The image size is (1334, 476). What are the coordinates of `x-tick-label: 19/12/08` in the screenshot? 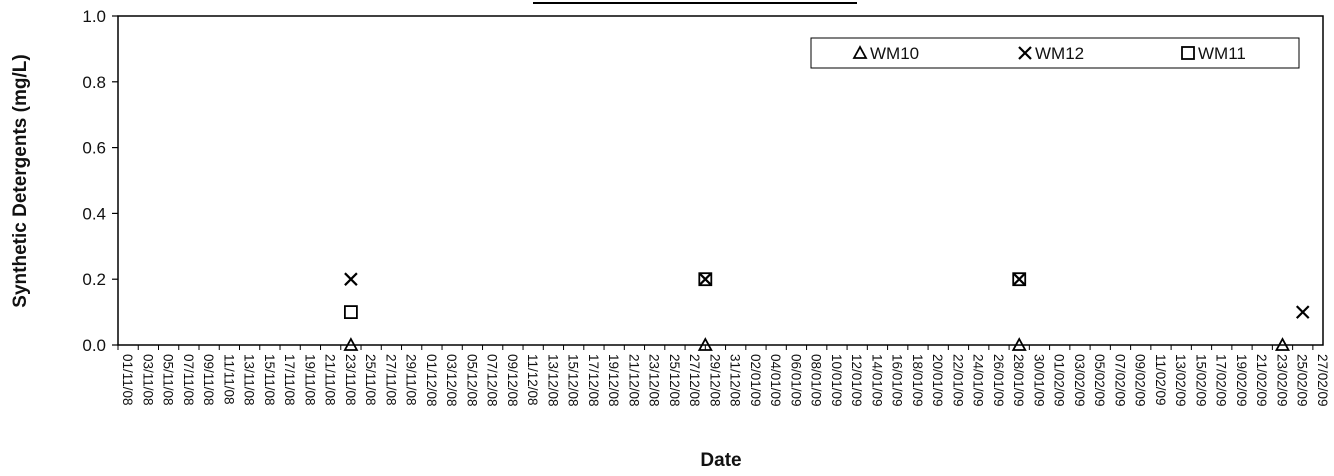 It's located at (613, 380).